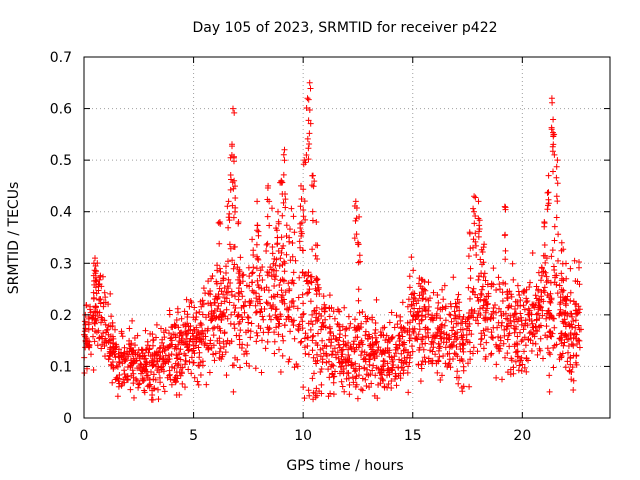 This screenshot has width=640, height=480. Describe the element at coordinates (14, 238) in the screenshot. I see `y-axis-label: SRMTID / TECUs` at that location.